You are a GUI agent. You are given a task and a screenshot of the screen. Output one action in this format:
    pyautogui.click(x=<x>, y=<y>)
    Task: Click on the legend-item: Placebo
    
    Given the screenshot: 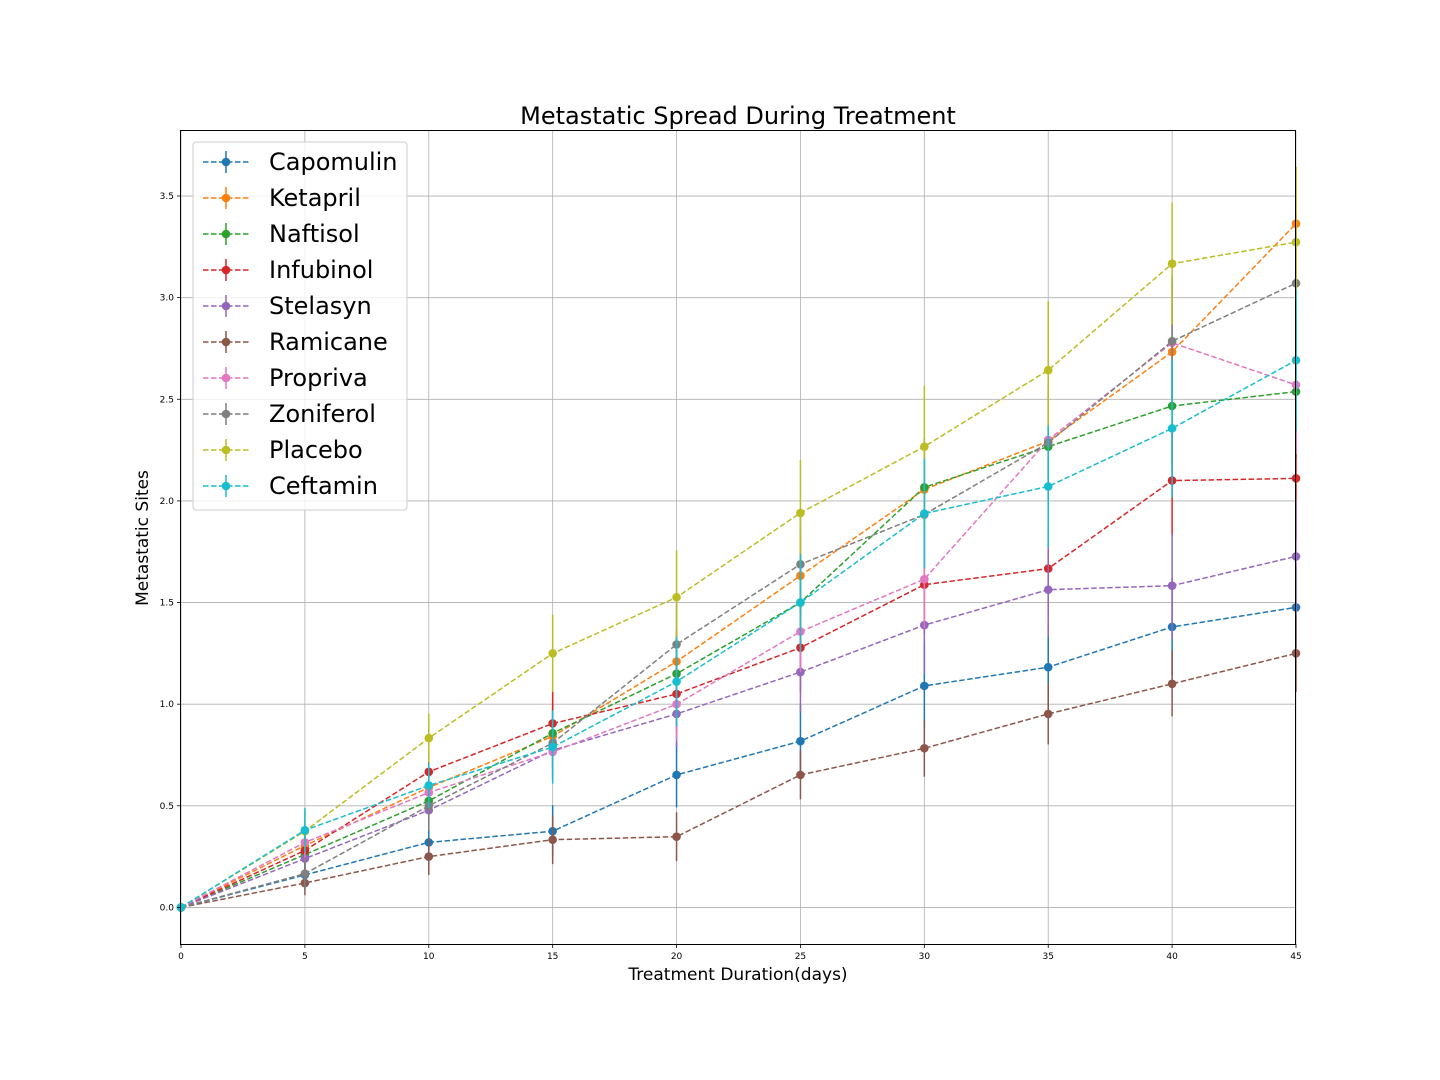 What is the action you would take?
    pyautogui.click(x=283, y=450)
    